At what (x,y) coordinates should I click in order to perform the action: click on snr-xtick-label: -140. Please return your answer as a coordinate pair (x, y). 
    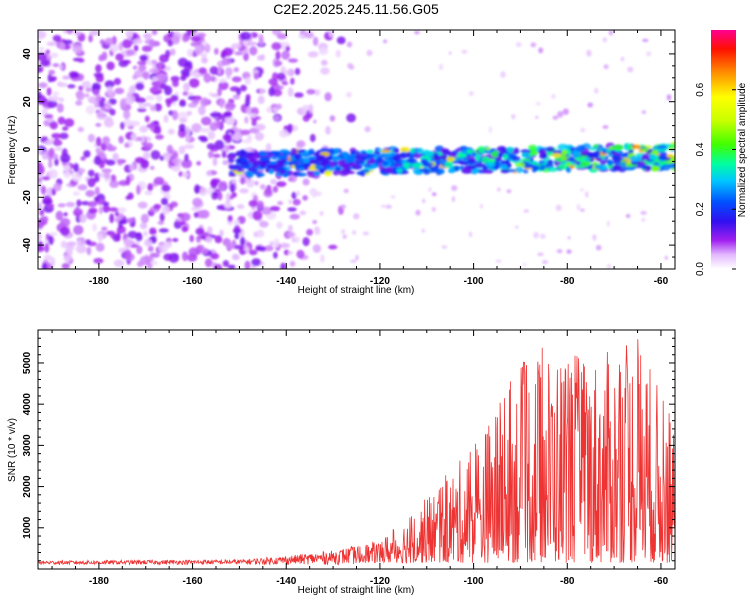
    Looking at the image, I should click on (286, 581).